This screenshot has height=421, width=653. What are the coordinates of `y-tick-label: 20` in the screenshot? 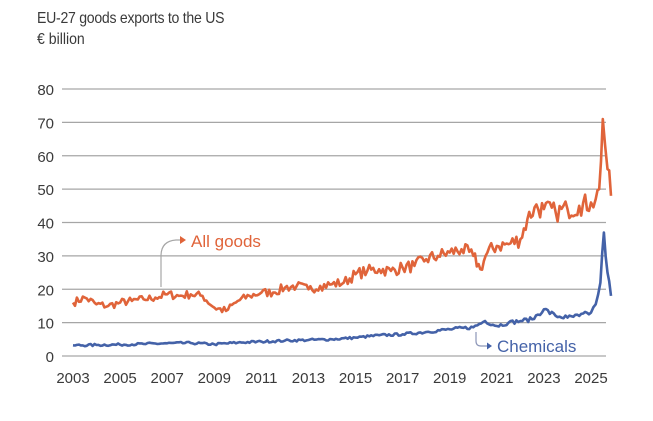 It's located at (45, 290).